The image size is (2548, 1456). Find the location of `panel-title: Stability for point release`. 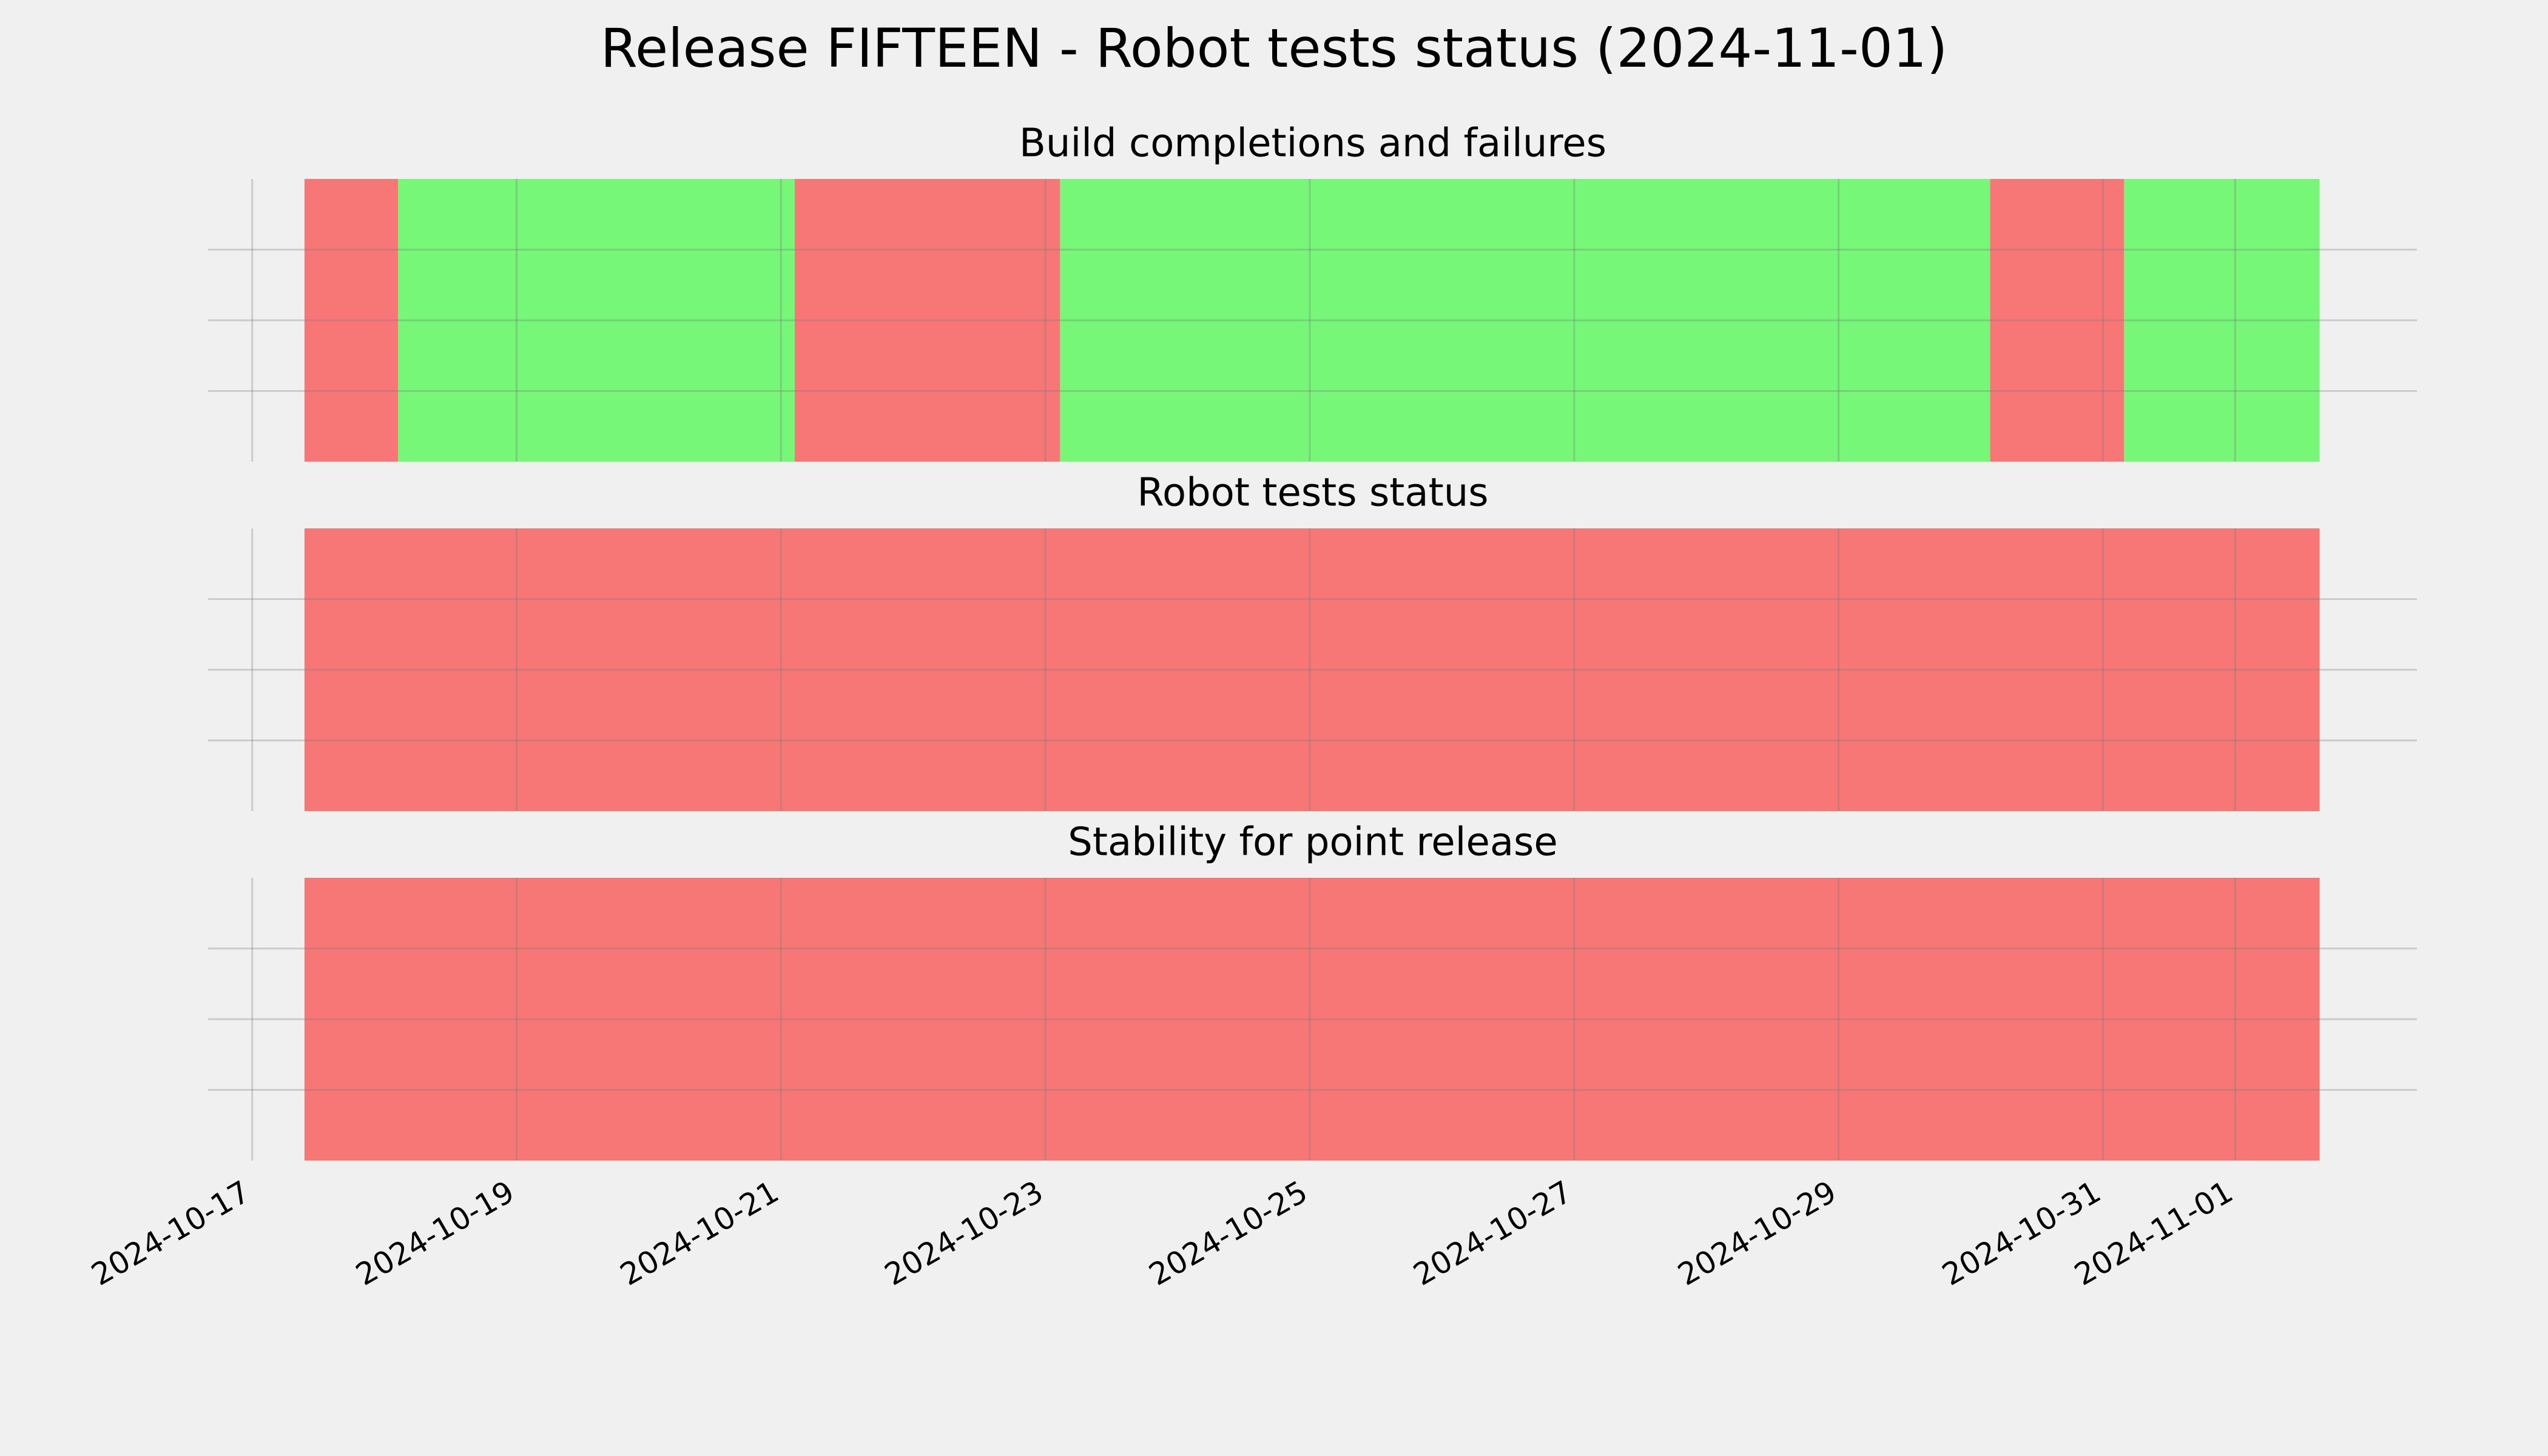

panel-title: Stability for point release is located at coordinates (1313, 842).